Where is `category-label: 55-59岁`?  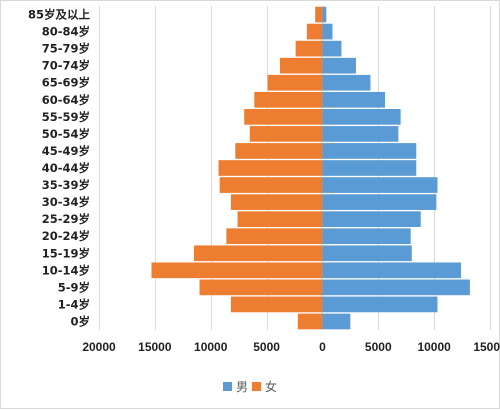
category-label: 55-59岁 is located at coordinates (66, 117).